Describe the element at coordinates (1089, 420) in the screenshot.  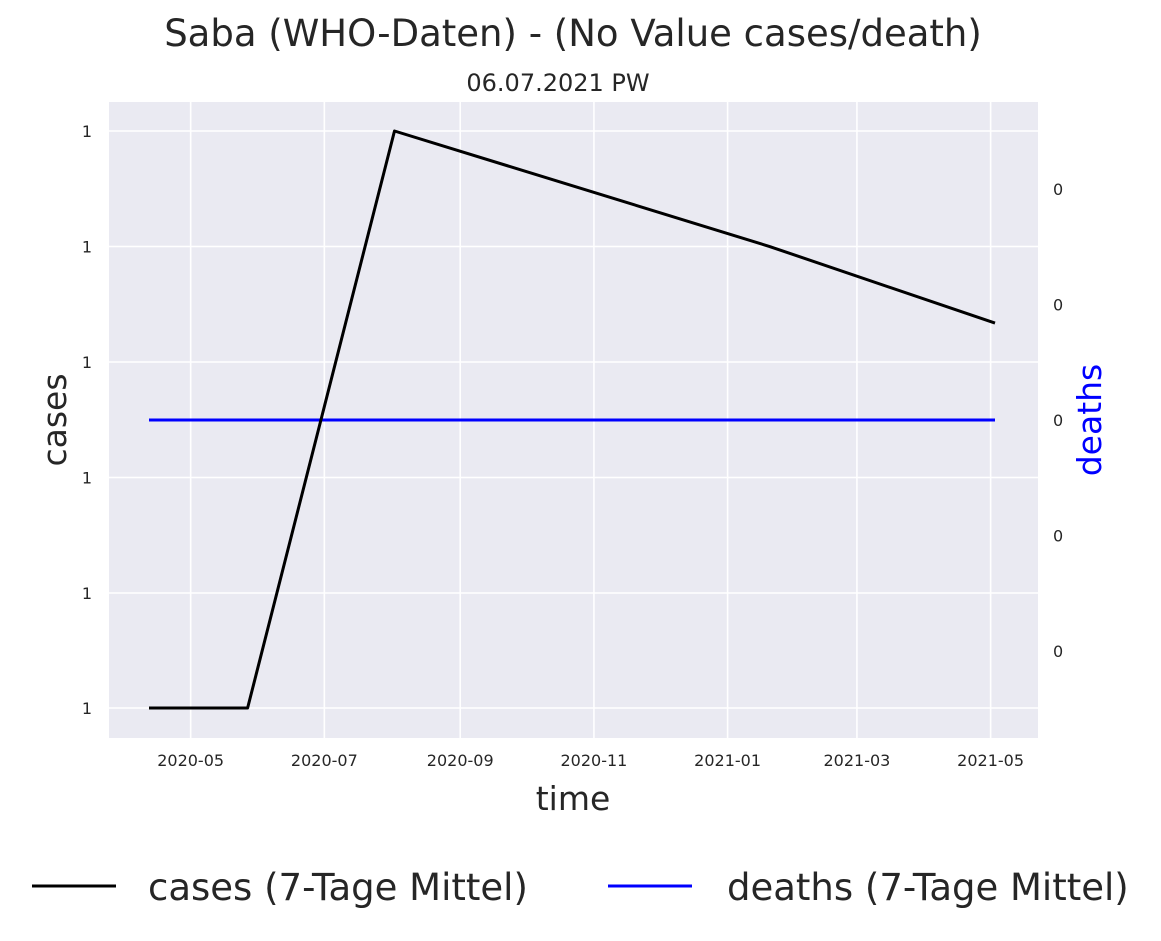
I see `y-right-axis-label: deaths` at that location.